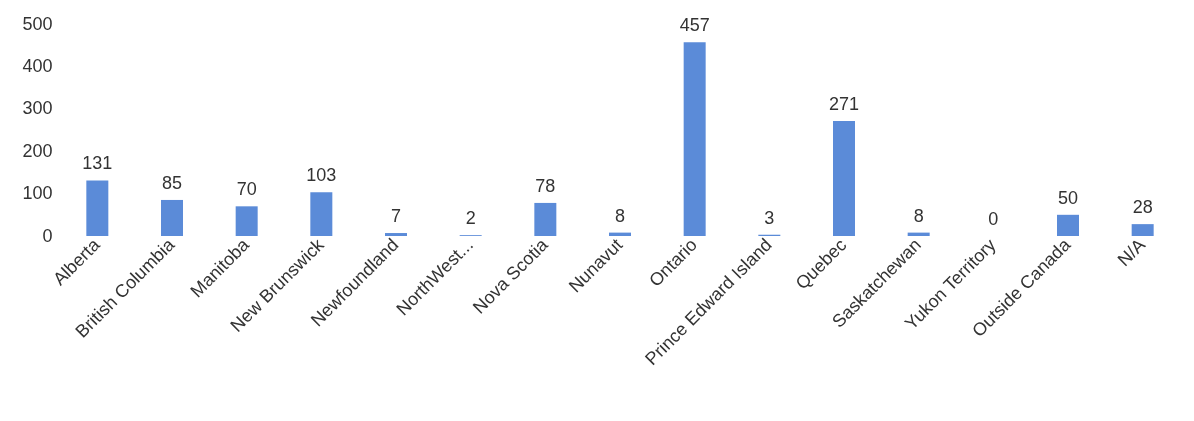  What do you see at coordinates (1068, 197) in the screenshot?
I see `data-label: 50` at bounding box center [1068, 197].